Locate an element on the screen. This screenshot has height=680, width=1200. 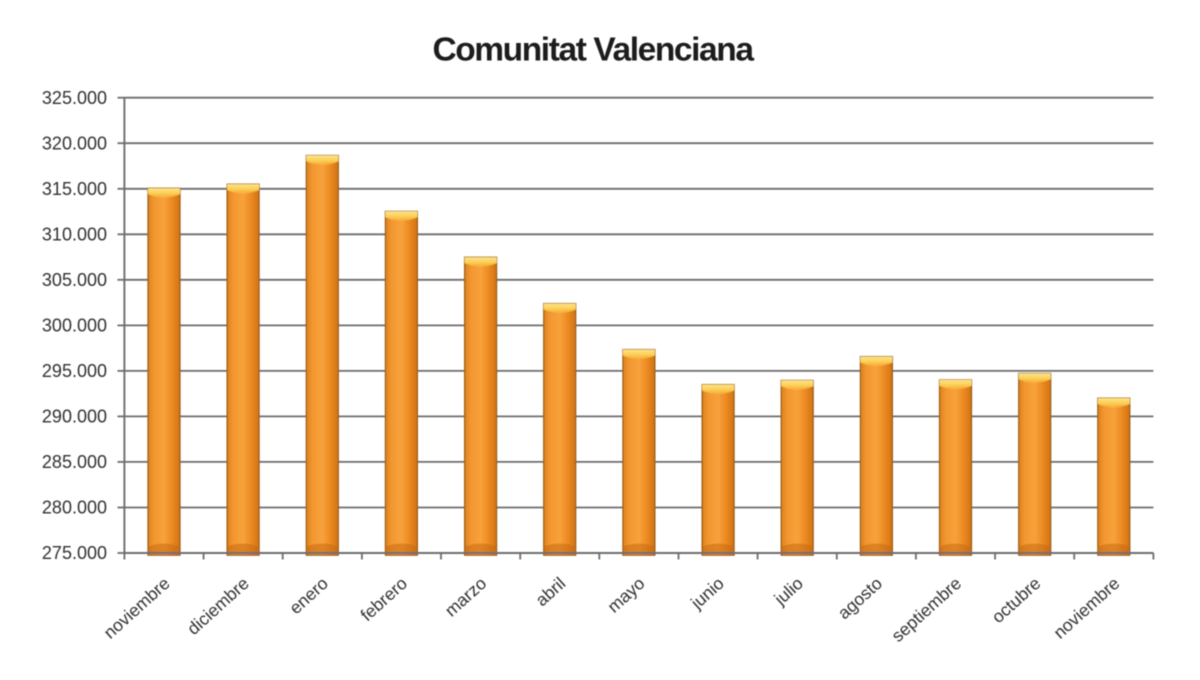
svg-text: 310.000 is located at coordinates (74, 235).